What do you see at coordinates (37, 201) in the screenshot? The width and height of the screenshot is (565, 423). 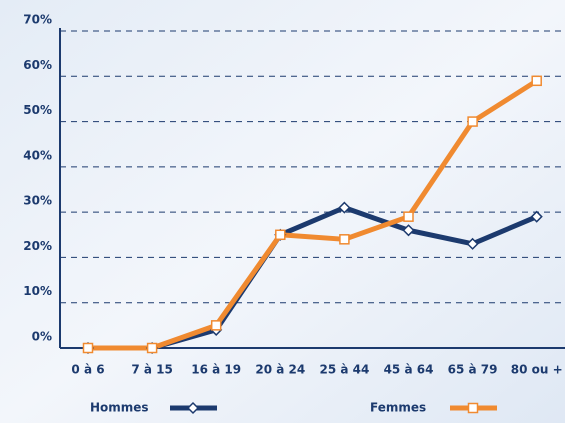 I see `y-tick-label: 30%` at bounding box center [37, 201].